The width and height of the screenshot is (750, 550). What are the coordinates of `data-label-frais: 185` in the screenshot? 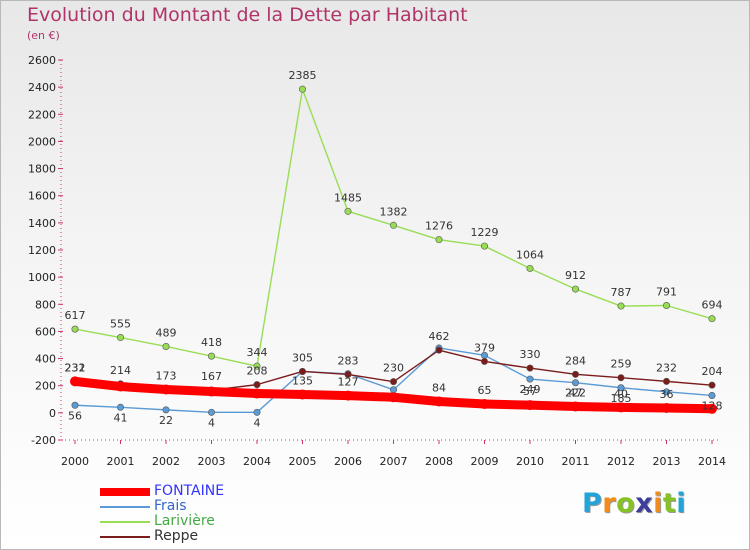 It's located at (621, 398).